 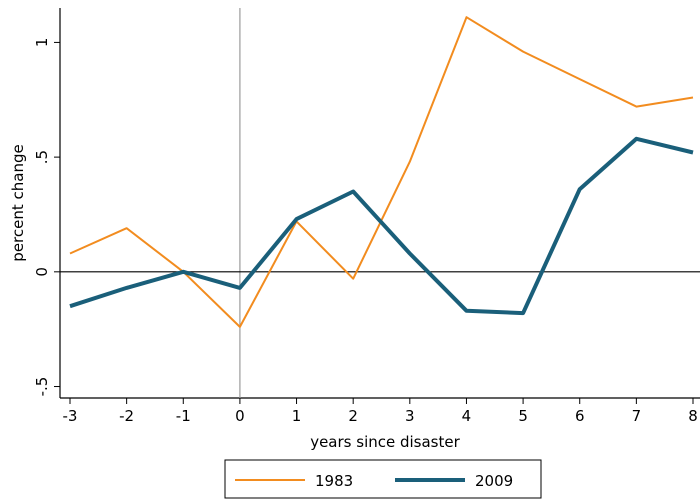 What do you see at coordinates (693, 416) in the screenshot?
I see `x-tick-label: 8` at bounding box center [693, 416].